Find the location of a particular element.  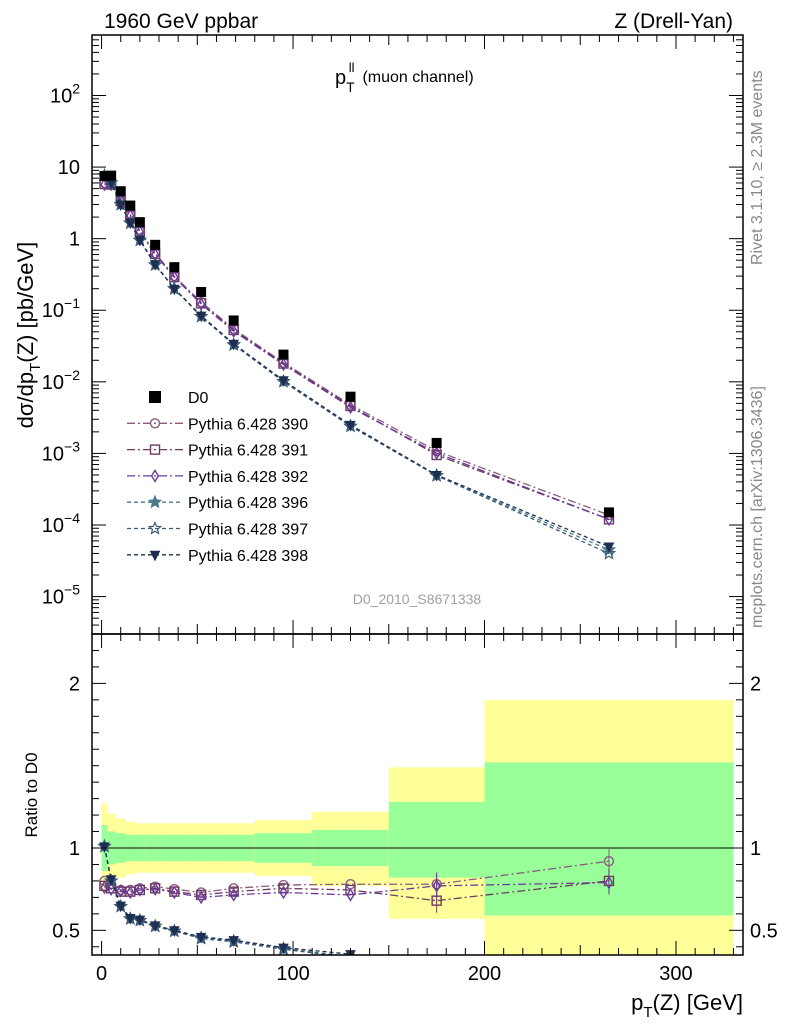

y-tick-label: 10² is located at coordinates (65, 93).